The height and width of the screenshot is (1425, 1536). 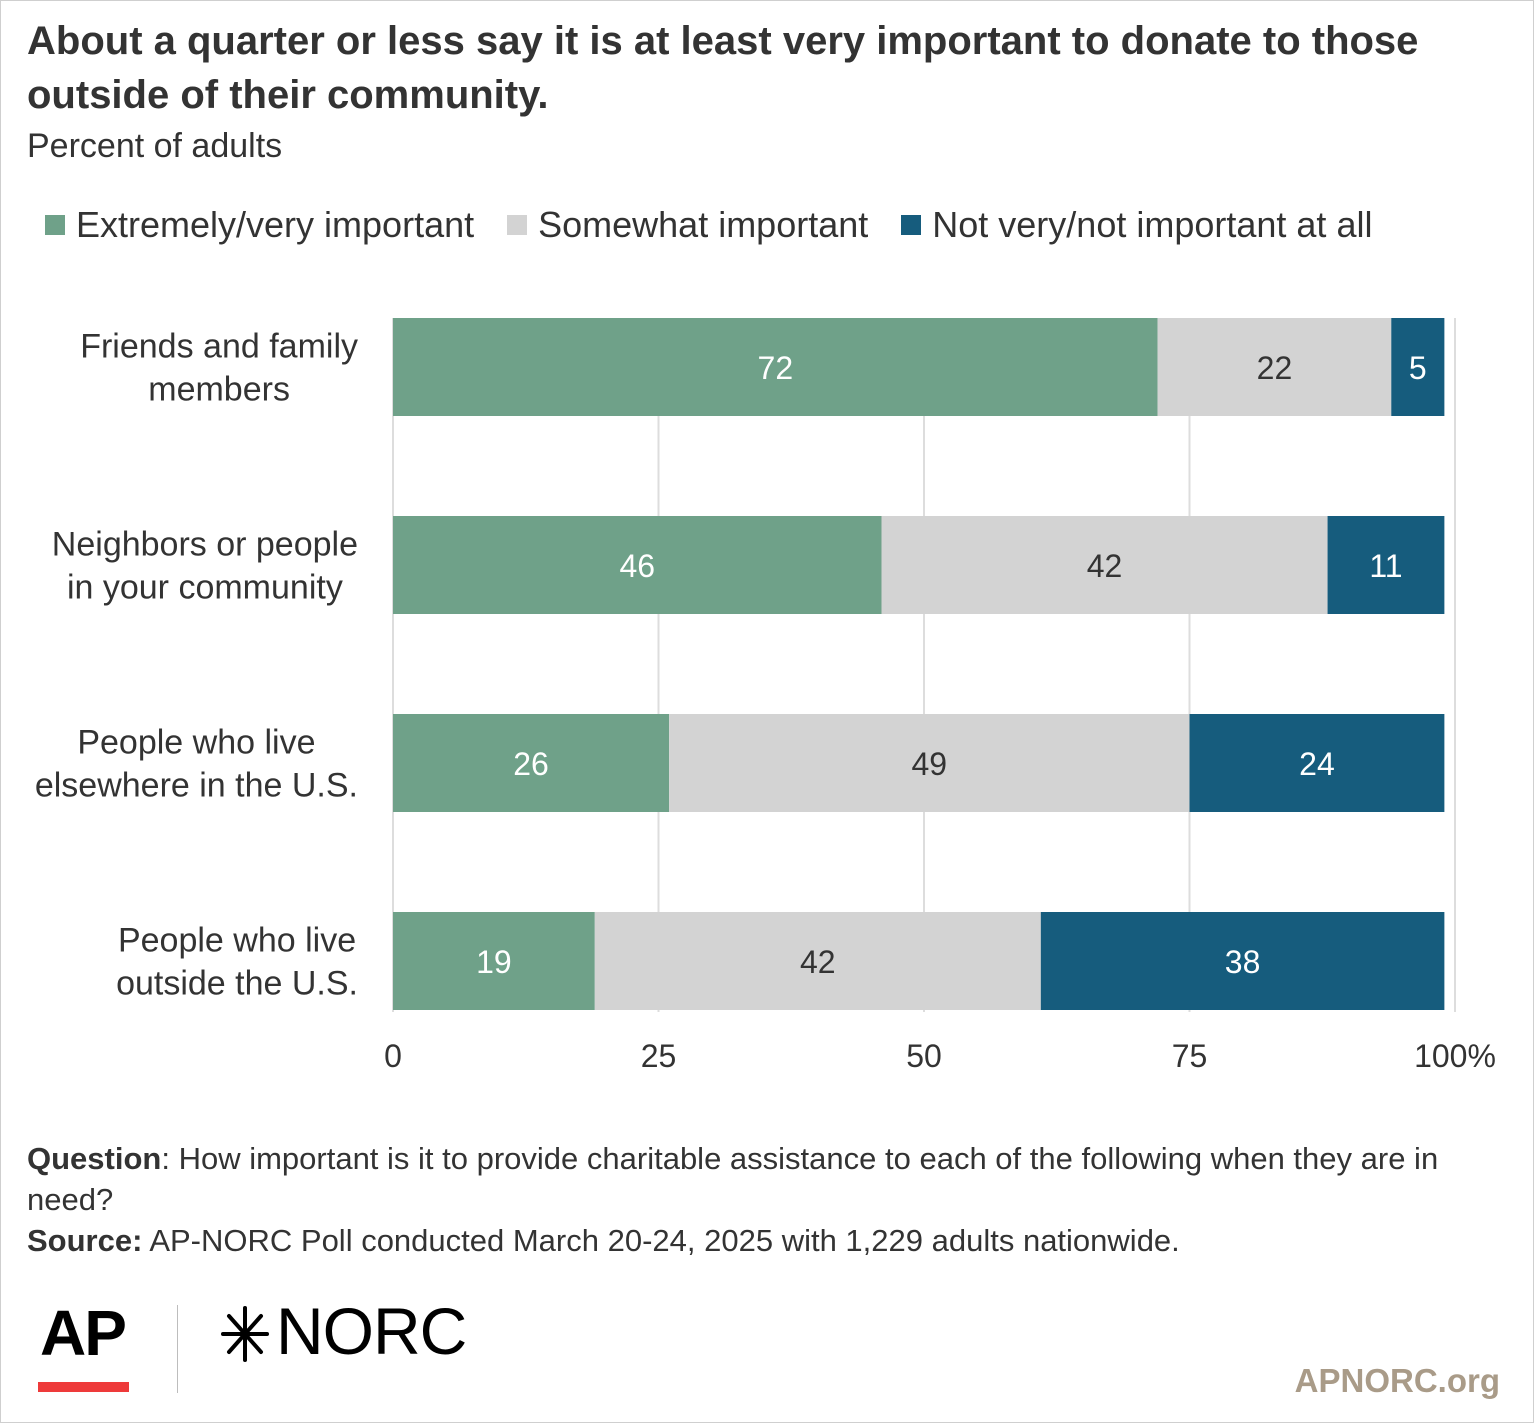 I want to click on norc-star-icon, so click(x=245, y=1334).